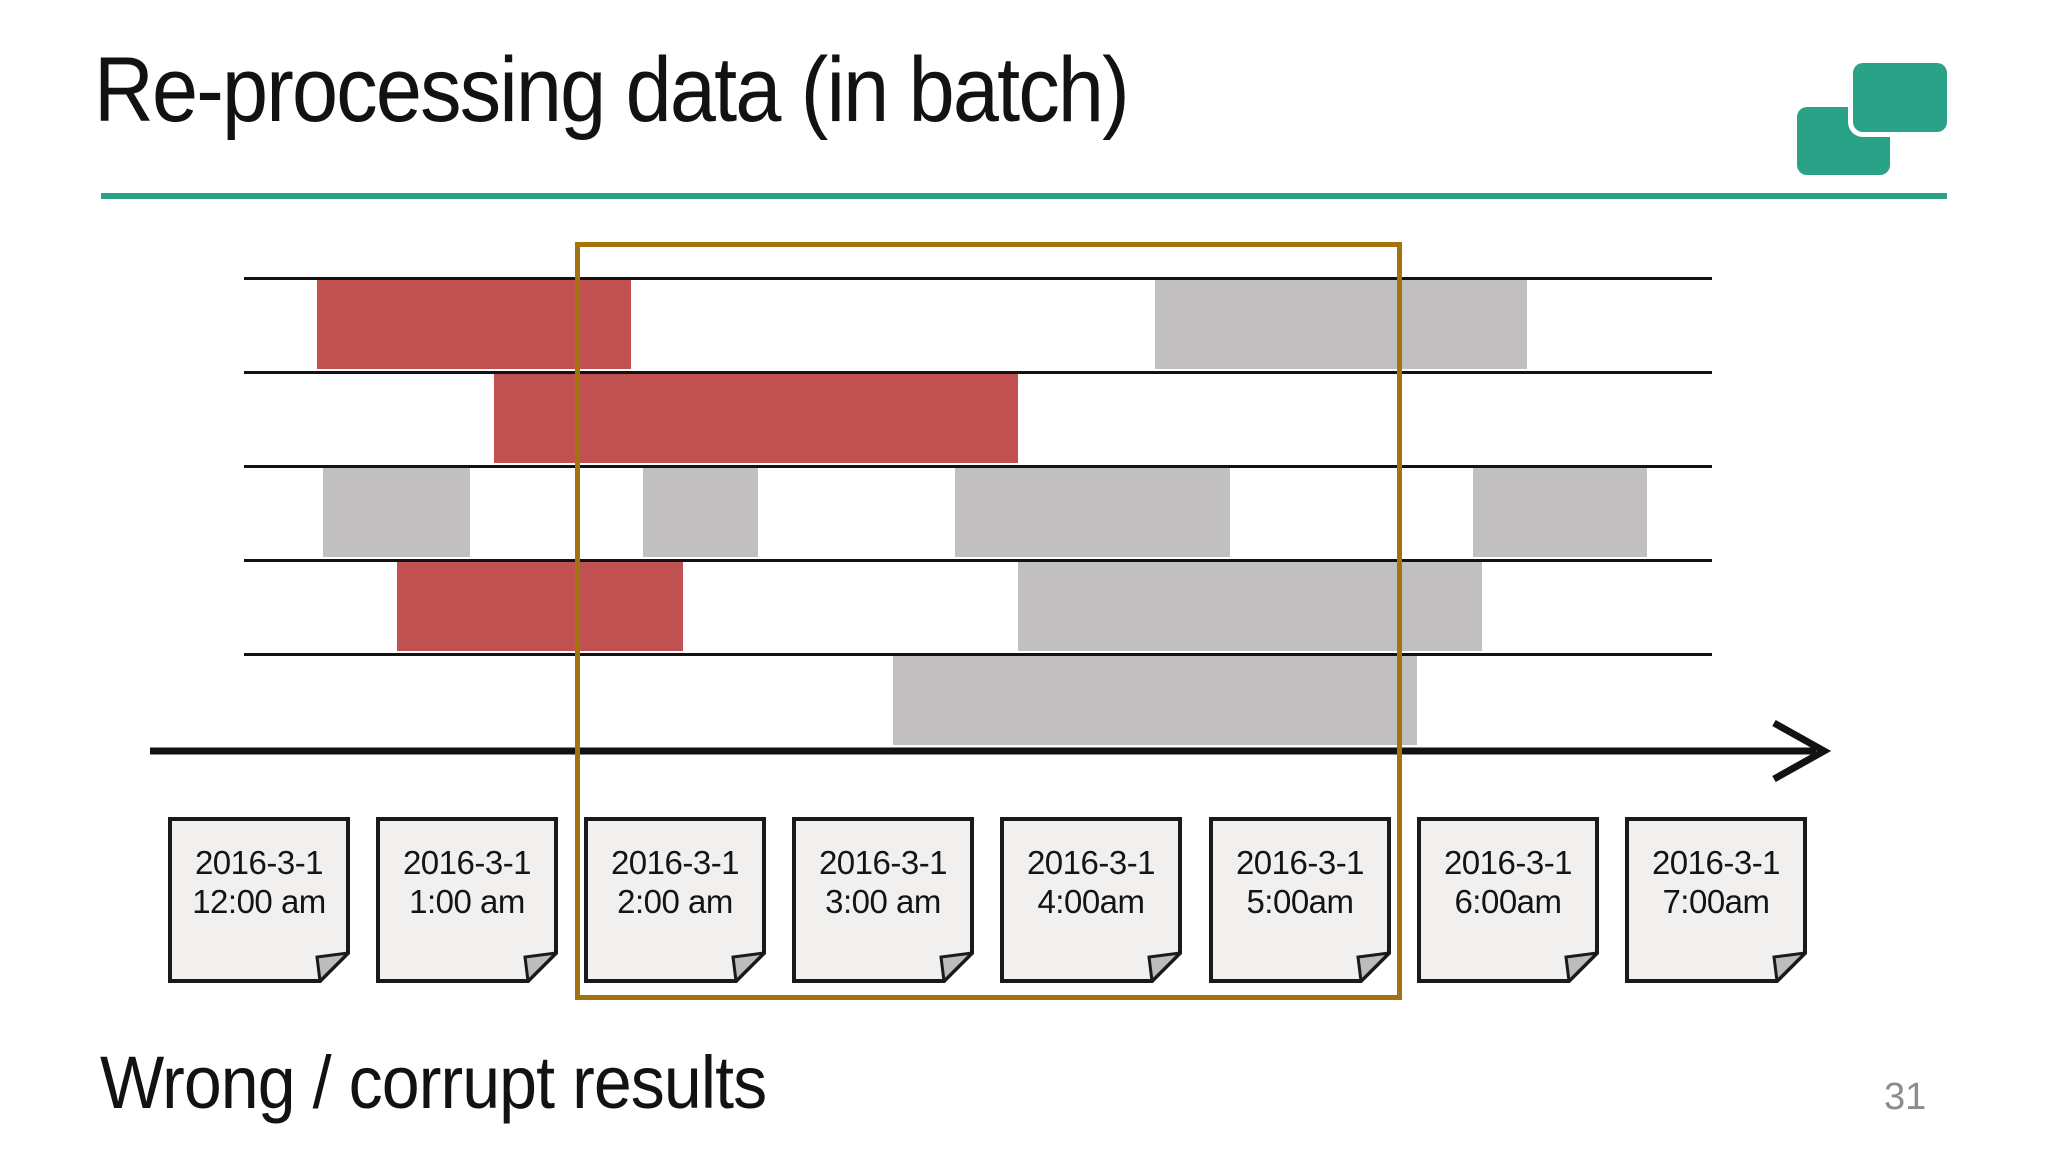 This screenshot has width=2048, height=1152. I want to click on card-label: 2016-3-1 2:00 am, so click(675, 882).